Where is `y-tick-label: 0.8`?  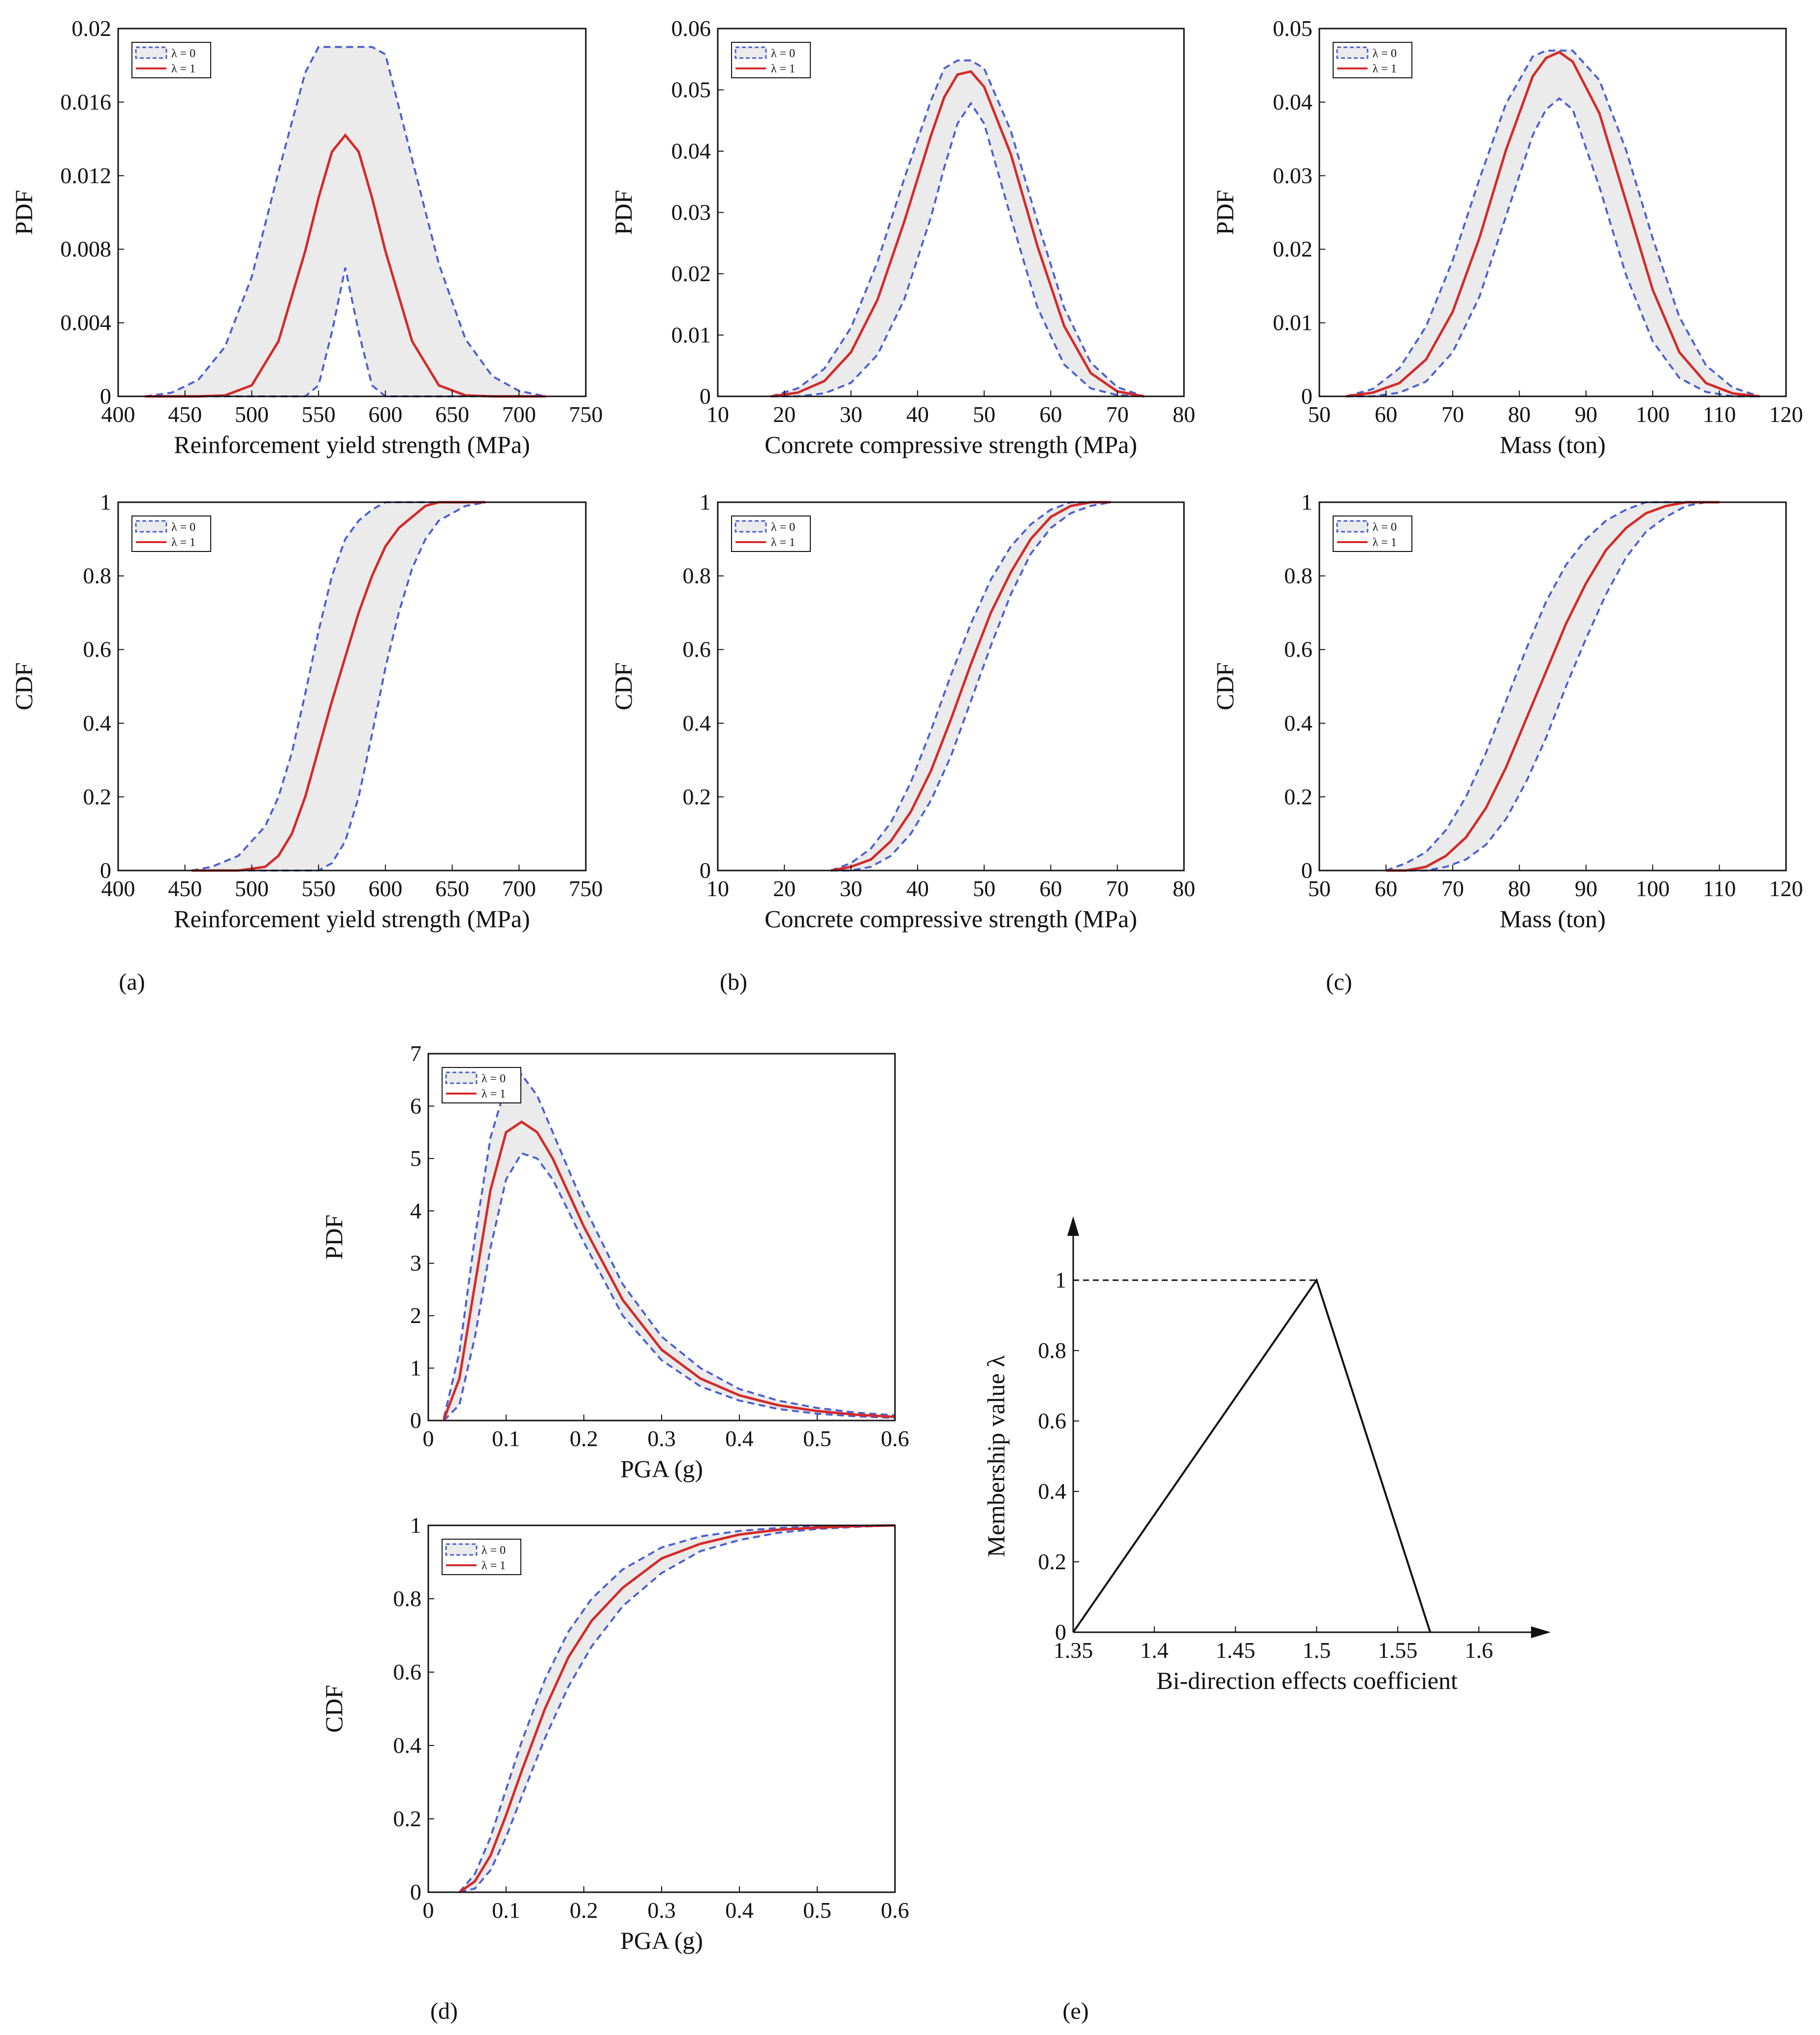
y-tick-label: 0.8 is located at coordinates (1052, 1350).